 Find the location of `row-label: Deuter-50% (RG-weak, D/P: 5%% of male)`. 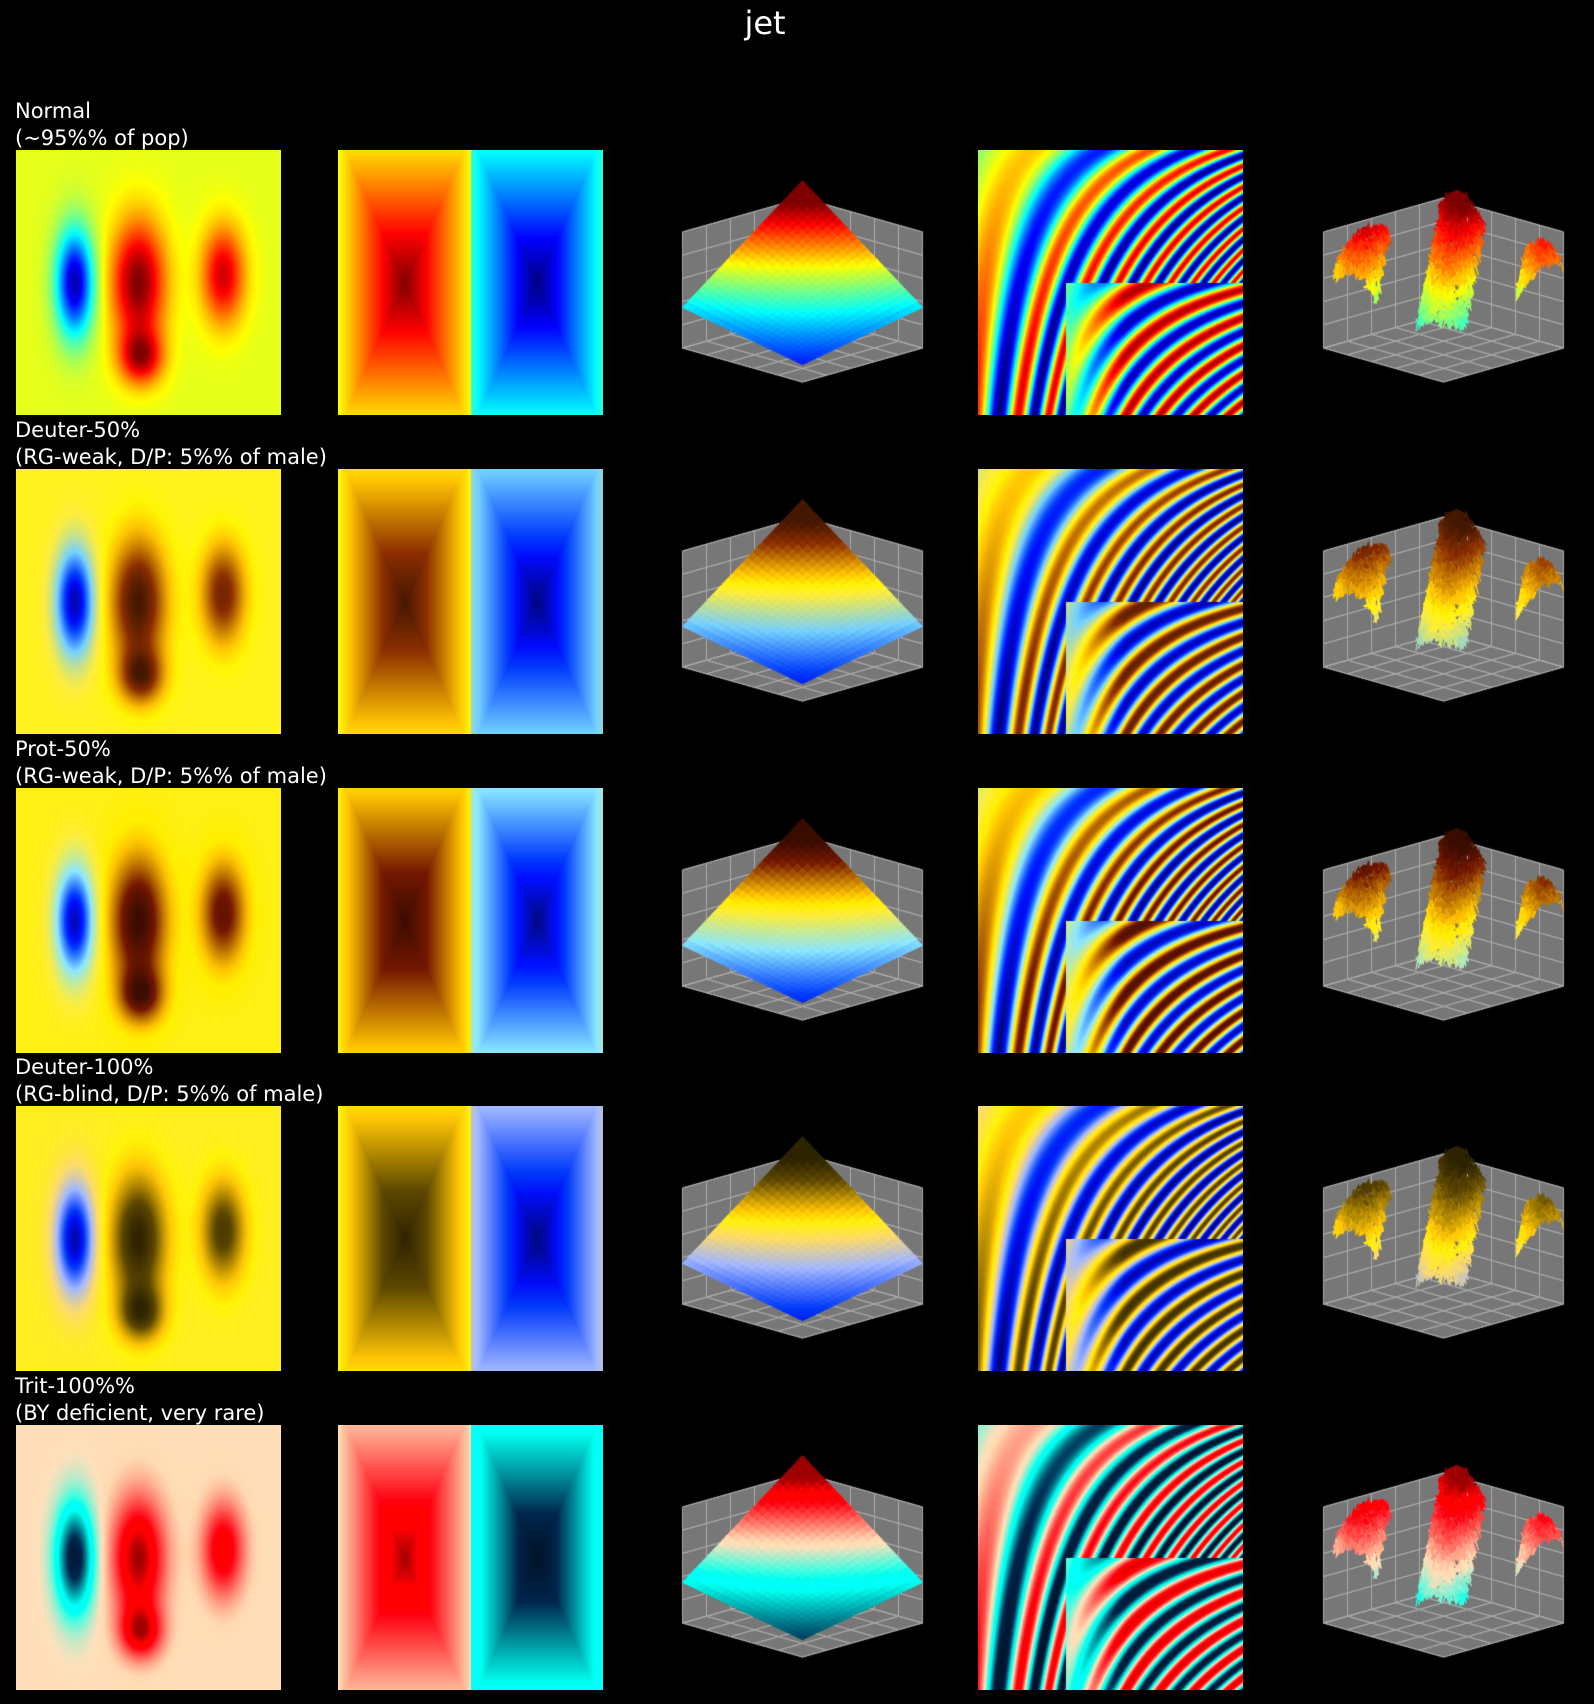

row-label: Deuter-50% (RG-weak, D/P: 5%% of male) is located at coordinates (171, 444).